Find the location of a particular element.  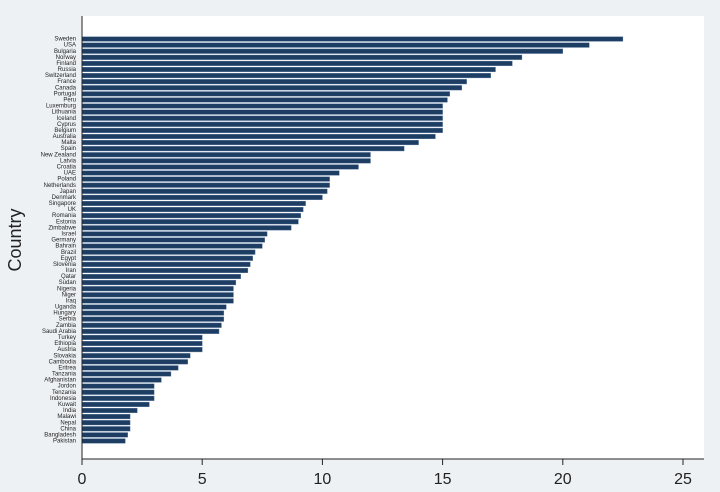

y-tick-label: Zimbabwe is located at coordinates (62, 228).